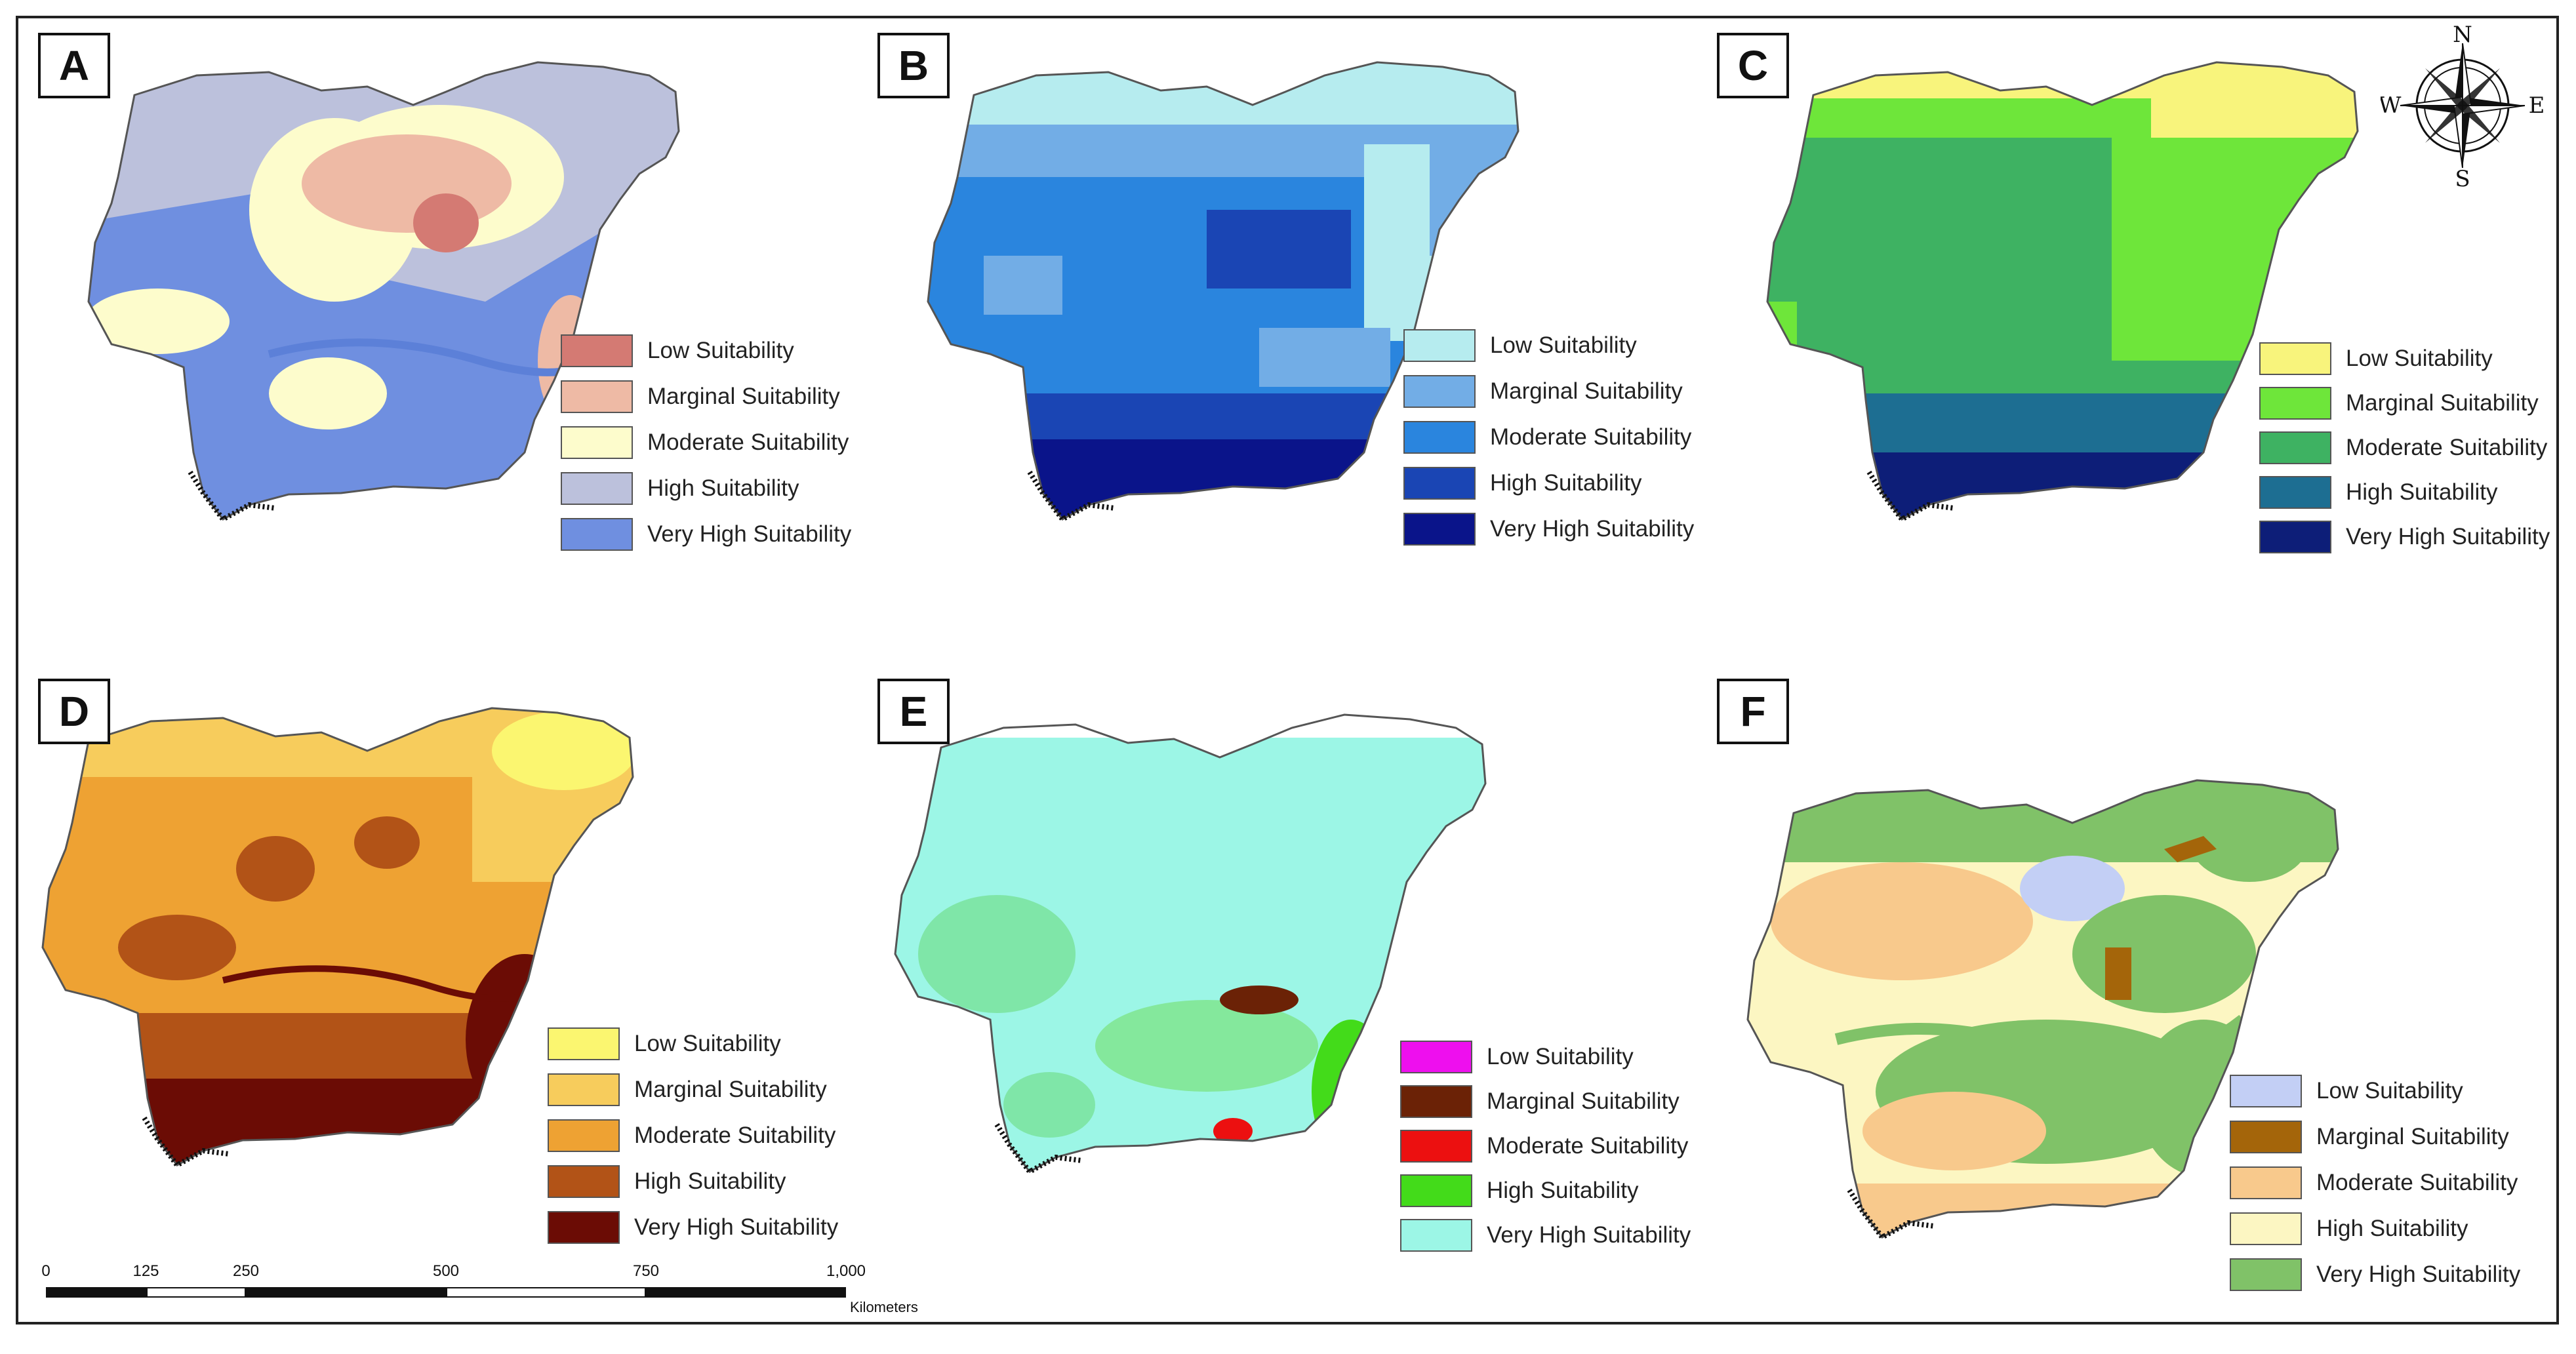 Image resolution: width=2576 pixels, height=1354 pixels. I want to click on compass-north: N, so click(2462, 36).